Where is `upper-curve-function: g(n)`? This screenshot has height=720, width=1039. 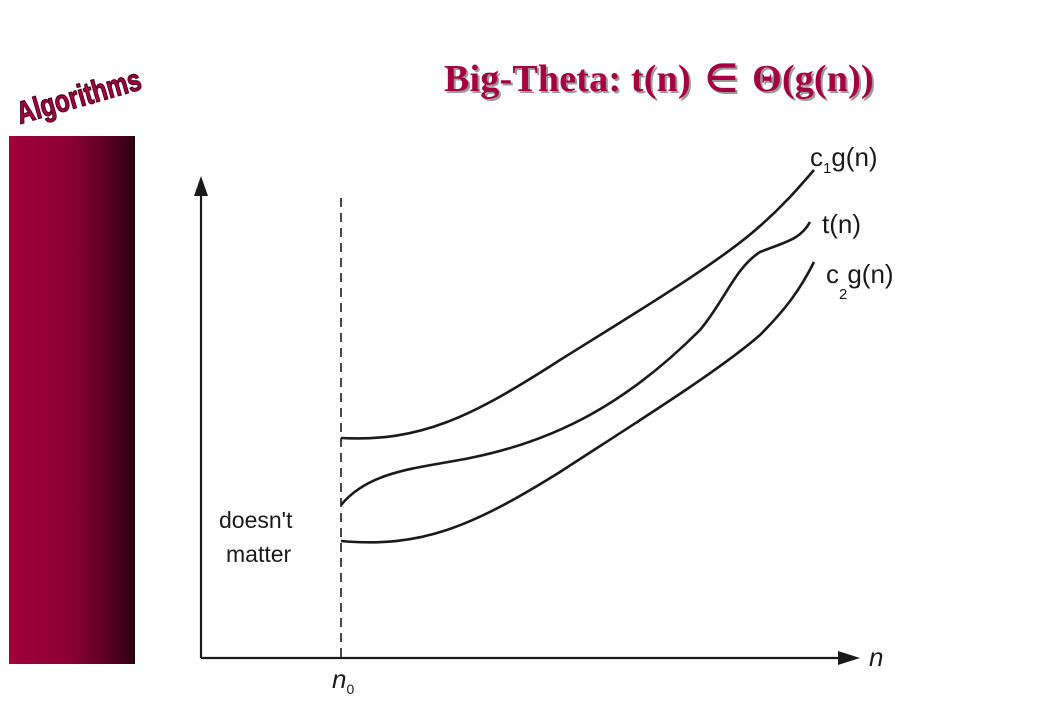
upper-curve-function: g(n) is located at coordinates (854, 157).